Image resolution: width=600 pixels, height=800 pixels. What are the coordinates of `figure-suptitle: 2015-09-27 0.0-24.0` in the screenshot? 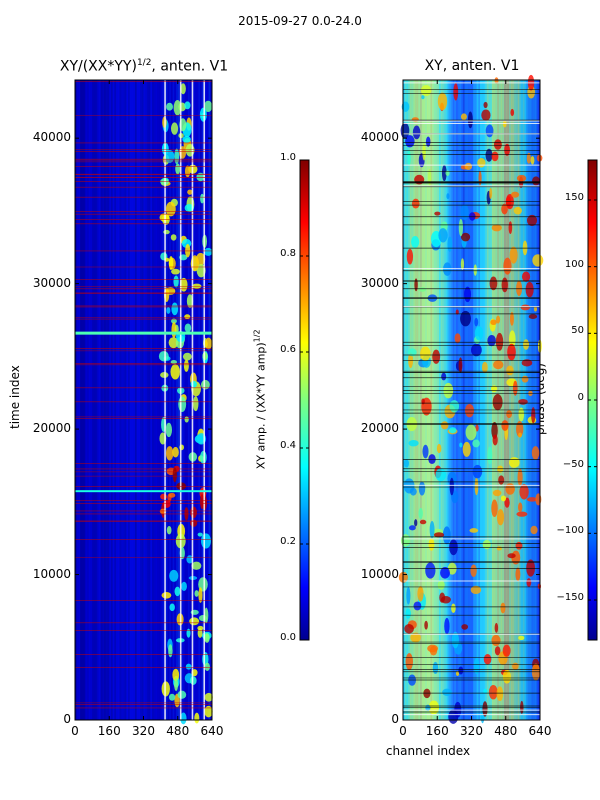 It's located at (300, 21).